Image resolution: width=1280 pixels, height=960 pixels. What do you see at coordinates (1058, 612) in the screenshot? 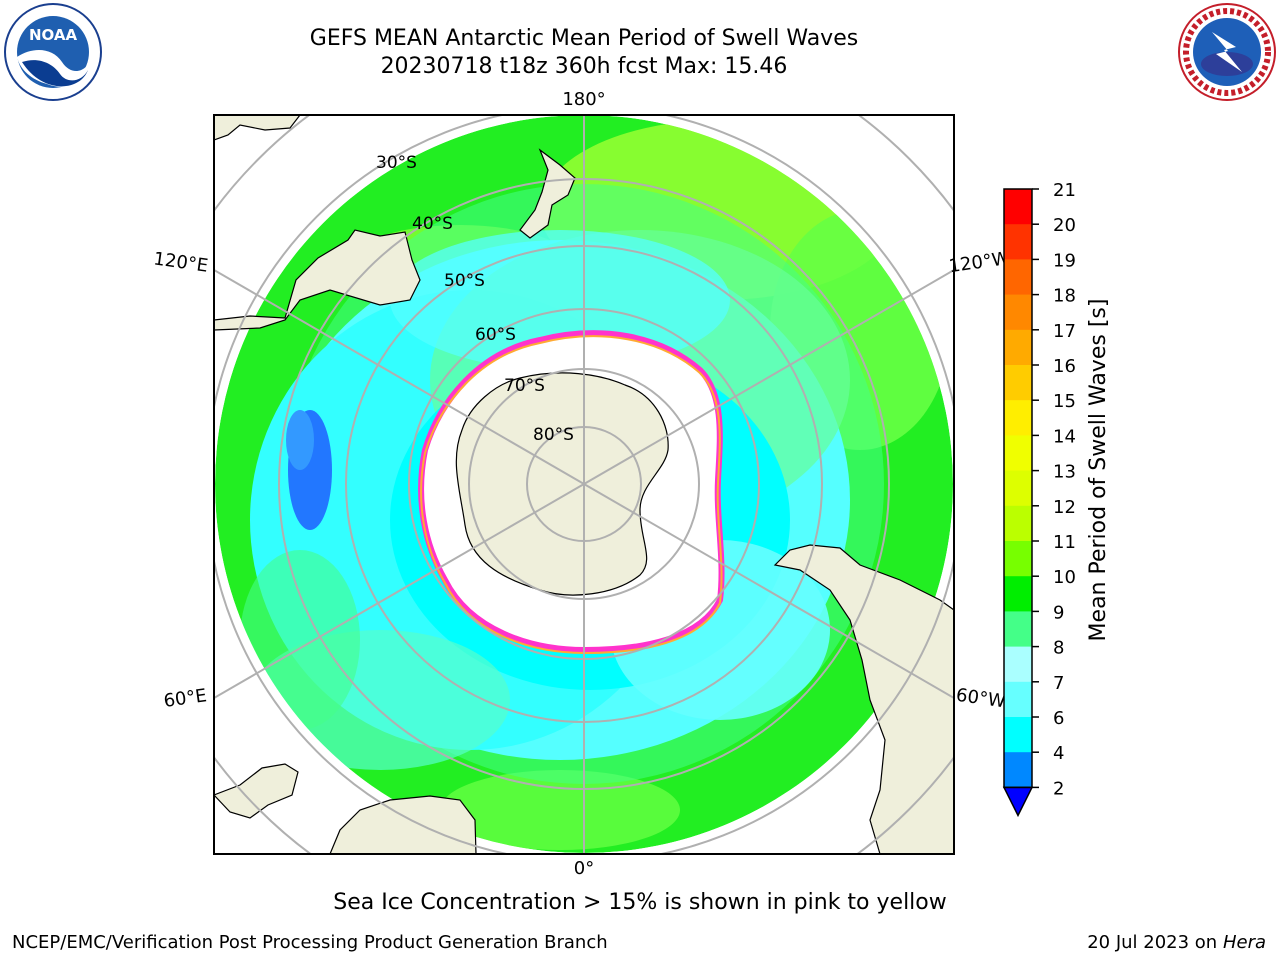
I see `colorbar-tick-label: 9` at bounding box center [1058, 612].